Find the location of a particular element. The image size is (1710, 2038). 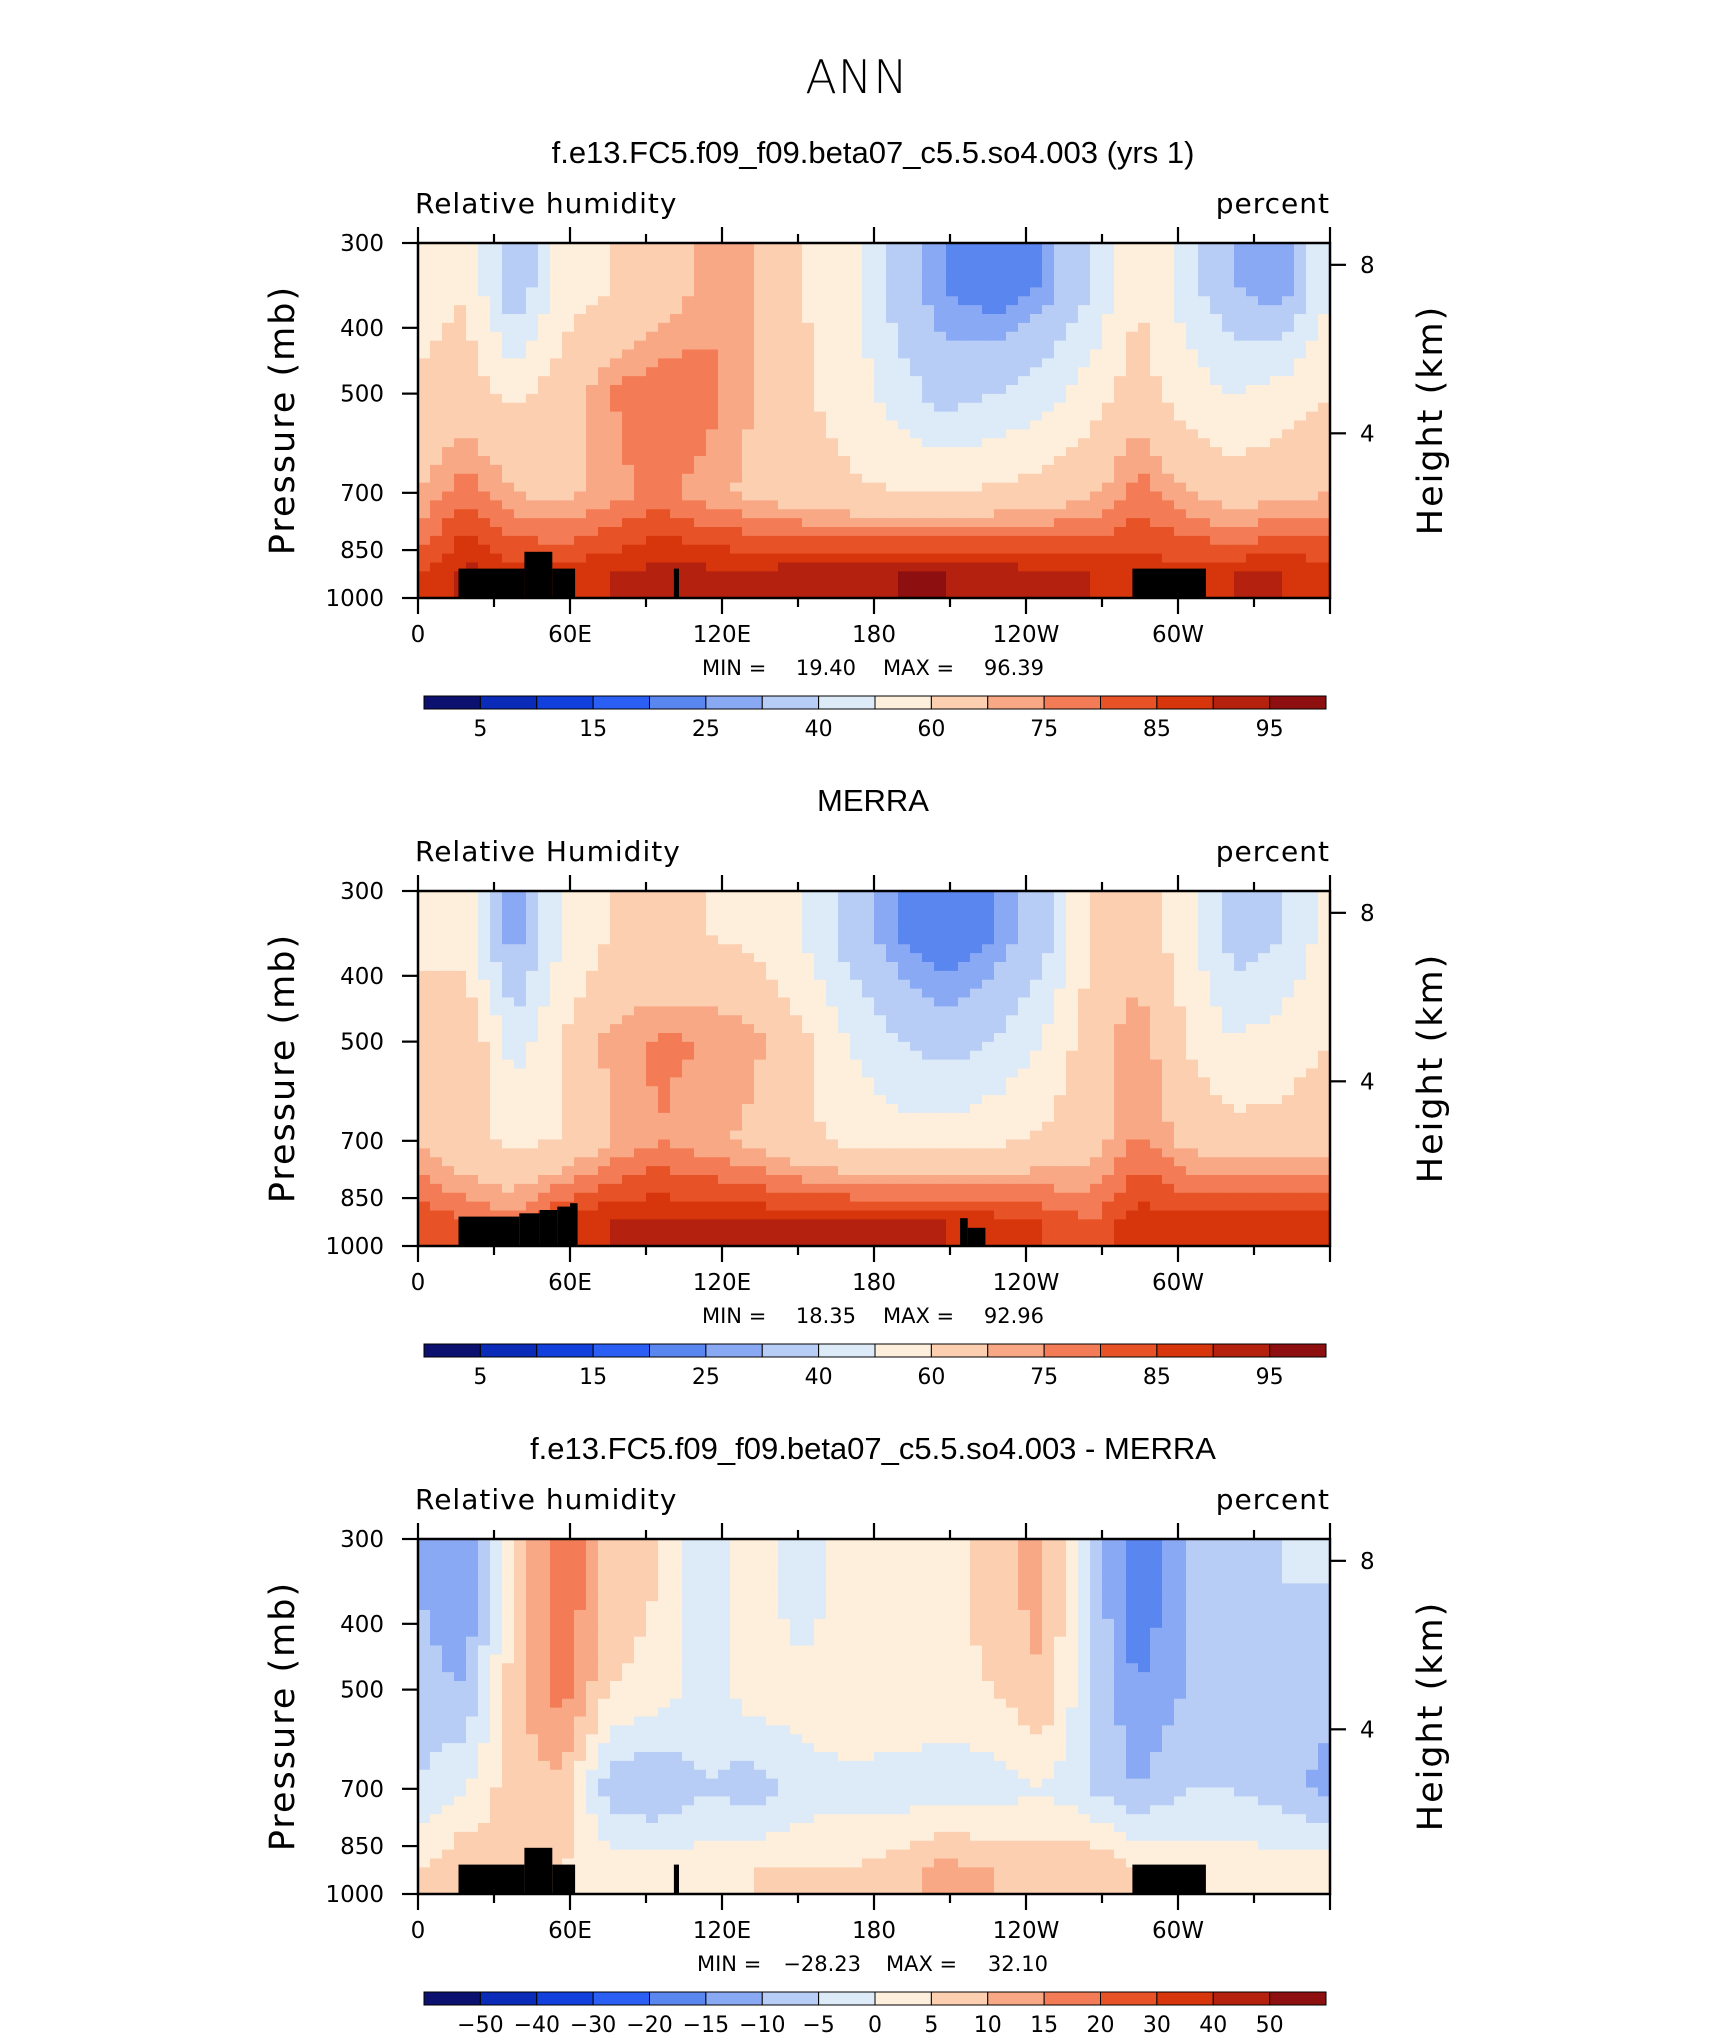

y-tick-label: 700 is located at coordinates (362, 494).